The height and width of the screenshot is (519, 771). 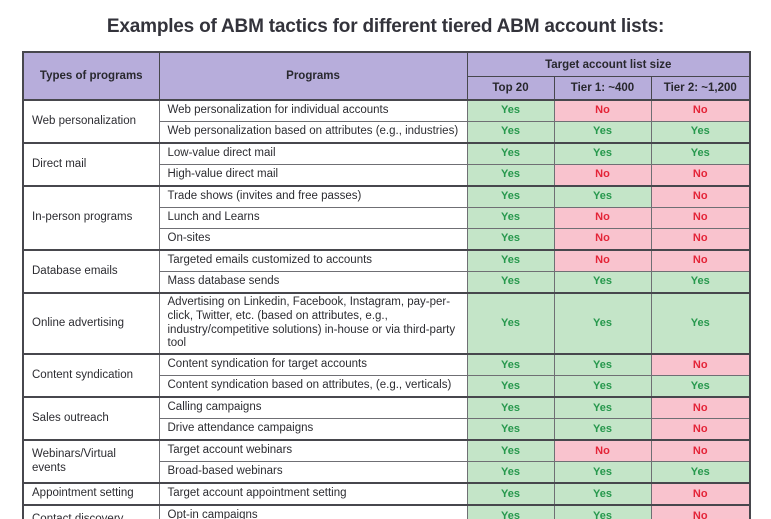 I want to click on program-type-cell: Webinars/Virtual events, so click(x=91, y=461).